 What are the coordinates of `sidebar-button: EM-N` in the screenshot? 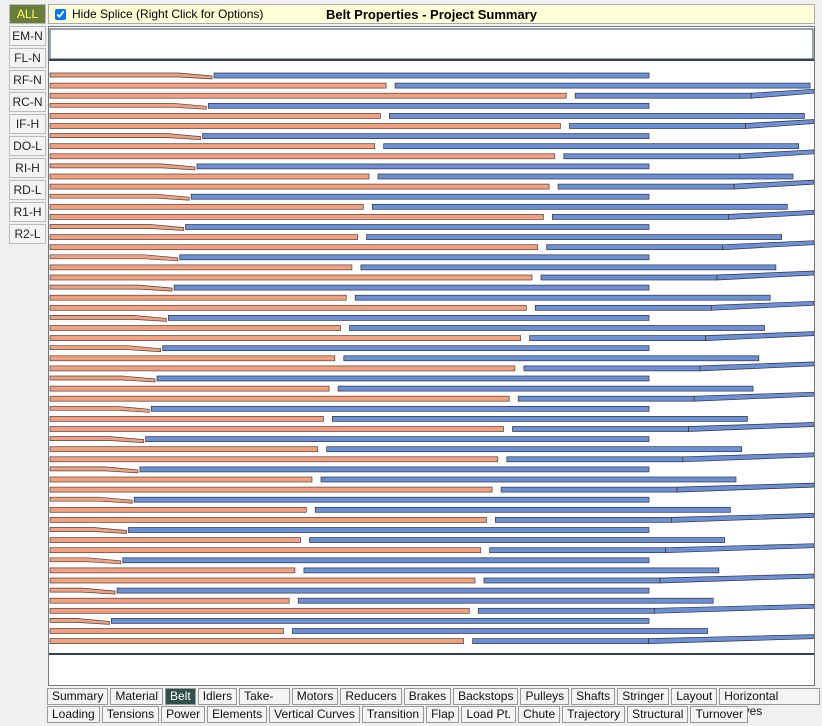 It's located at (27, 36).